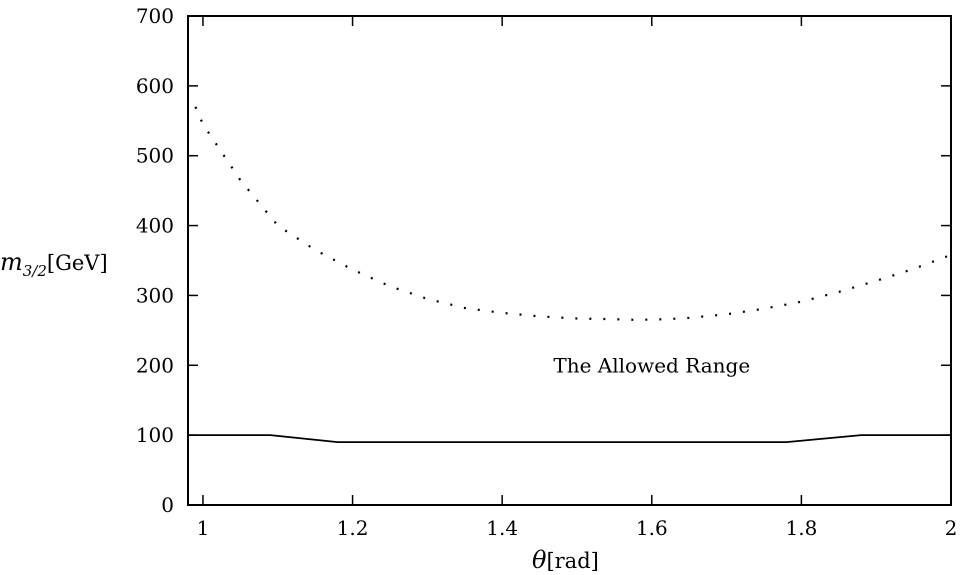 The image size is (974, 575). I want to click on y-tick-label: 700, so click(155, 16).